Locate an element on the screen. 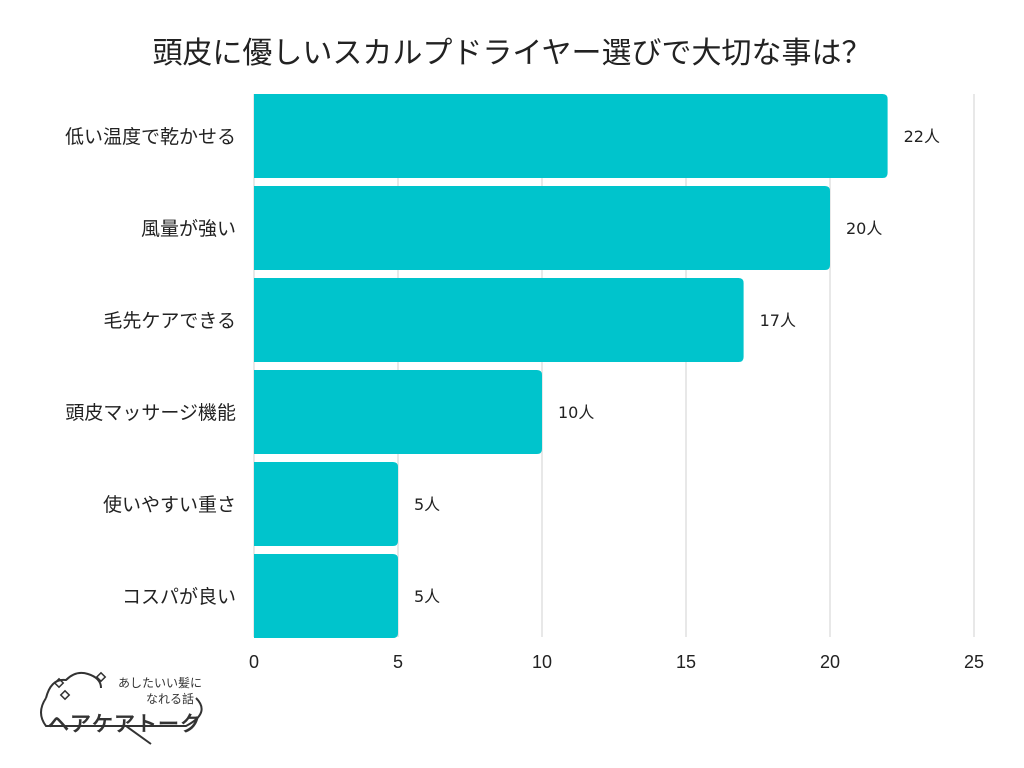  logo-name: ヘアケアトーク is located at coordinates (125, 724).